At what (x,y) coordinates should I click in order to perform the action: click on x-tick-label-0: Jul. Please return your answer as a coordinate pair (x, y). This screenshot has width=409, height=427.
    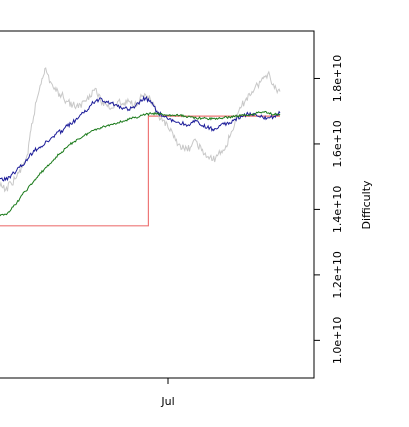
    Looking at the image, I should click on (167, 401).